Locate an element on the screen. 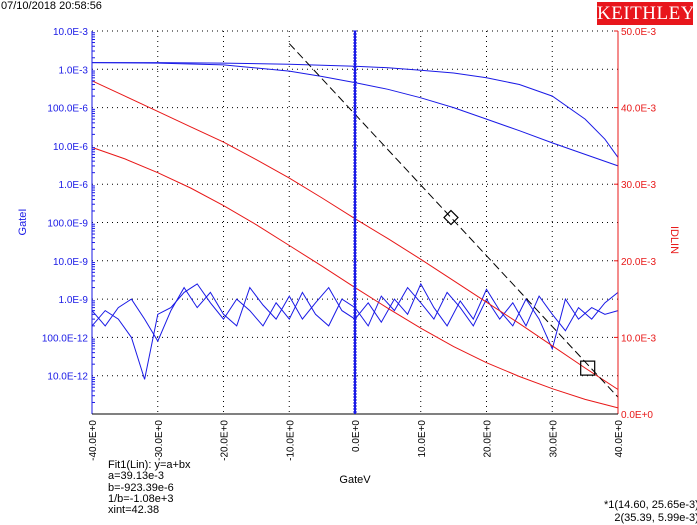  x-tick-label: 10.0E+0 is located at coordinates (422, 439).